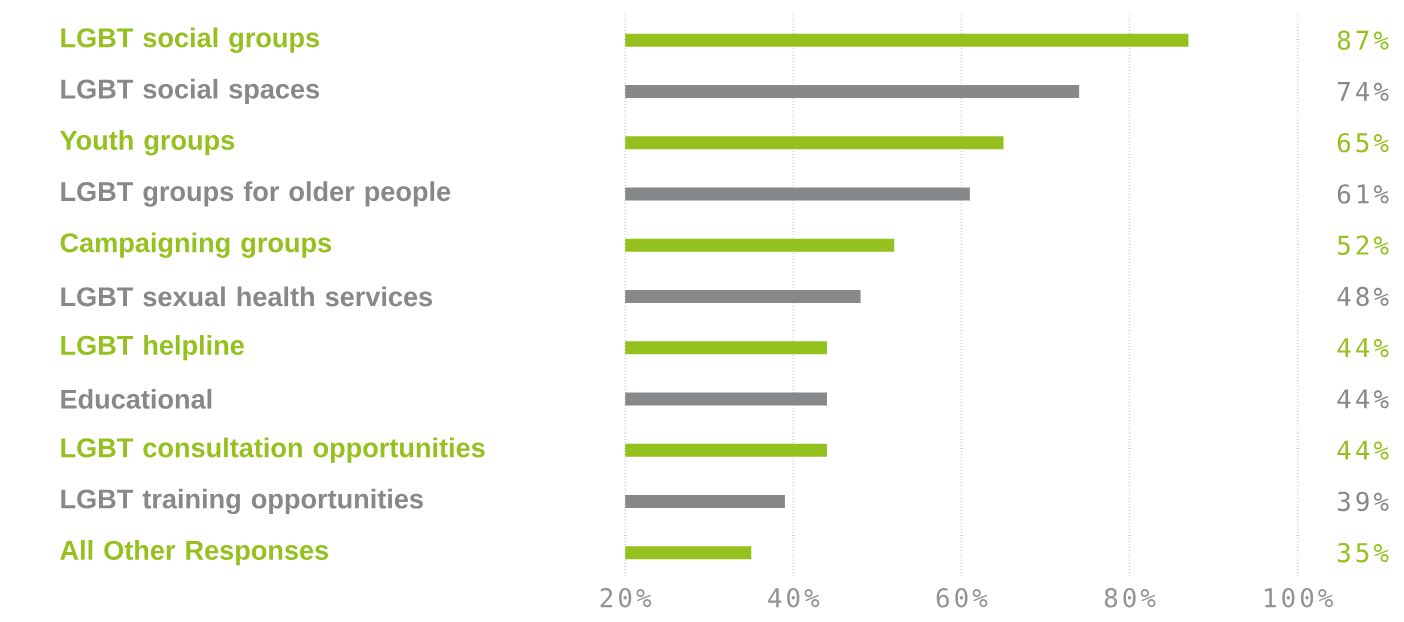 Image resolution: width=1404 pixels, height=622 pixels. Describe the element at coordinates (1130, 598) in the screenshot. I see `x-tick-label: 80%` at that location.